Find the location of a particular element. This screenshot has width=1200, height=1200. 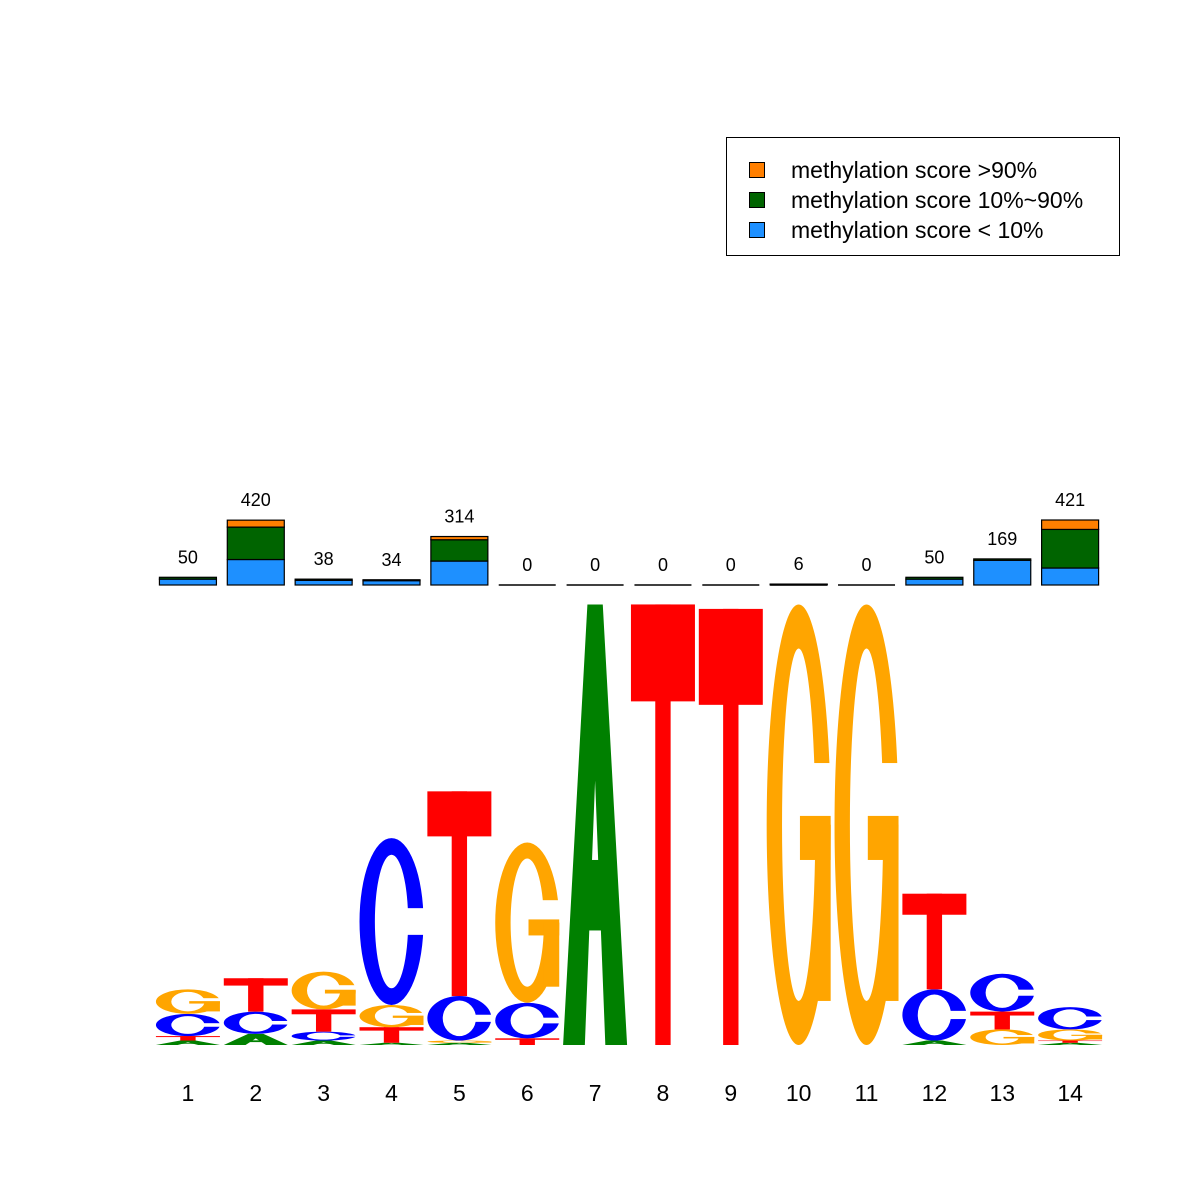

logo-letter-G-pos13 is located at coordinates (1003, 1037).